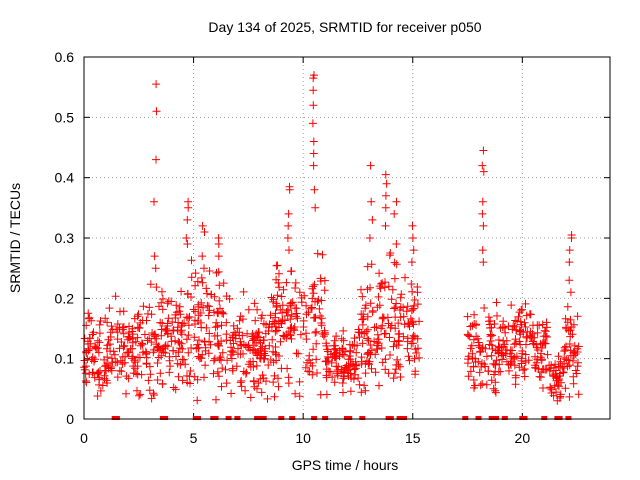  Describe the element at coordinates (15, 238) in the screenshot. I see `y-axis-label: SRMTID / TECUs` at that location.